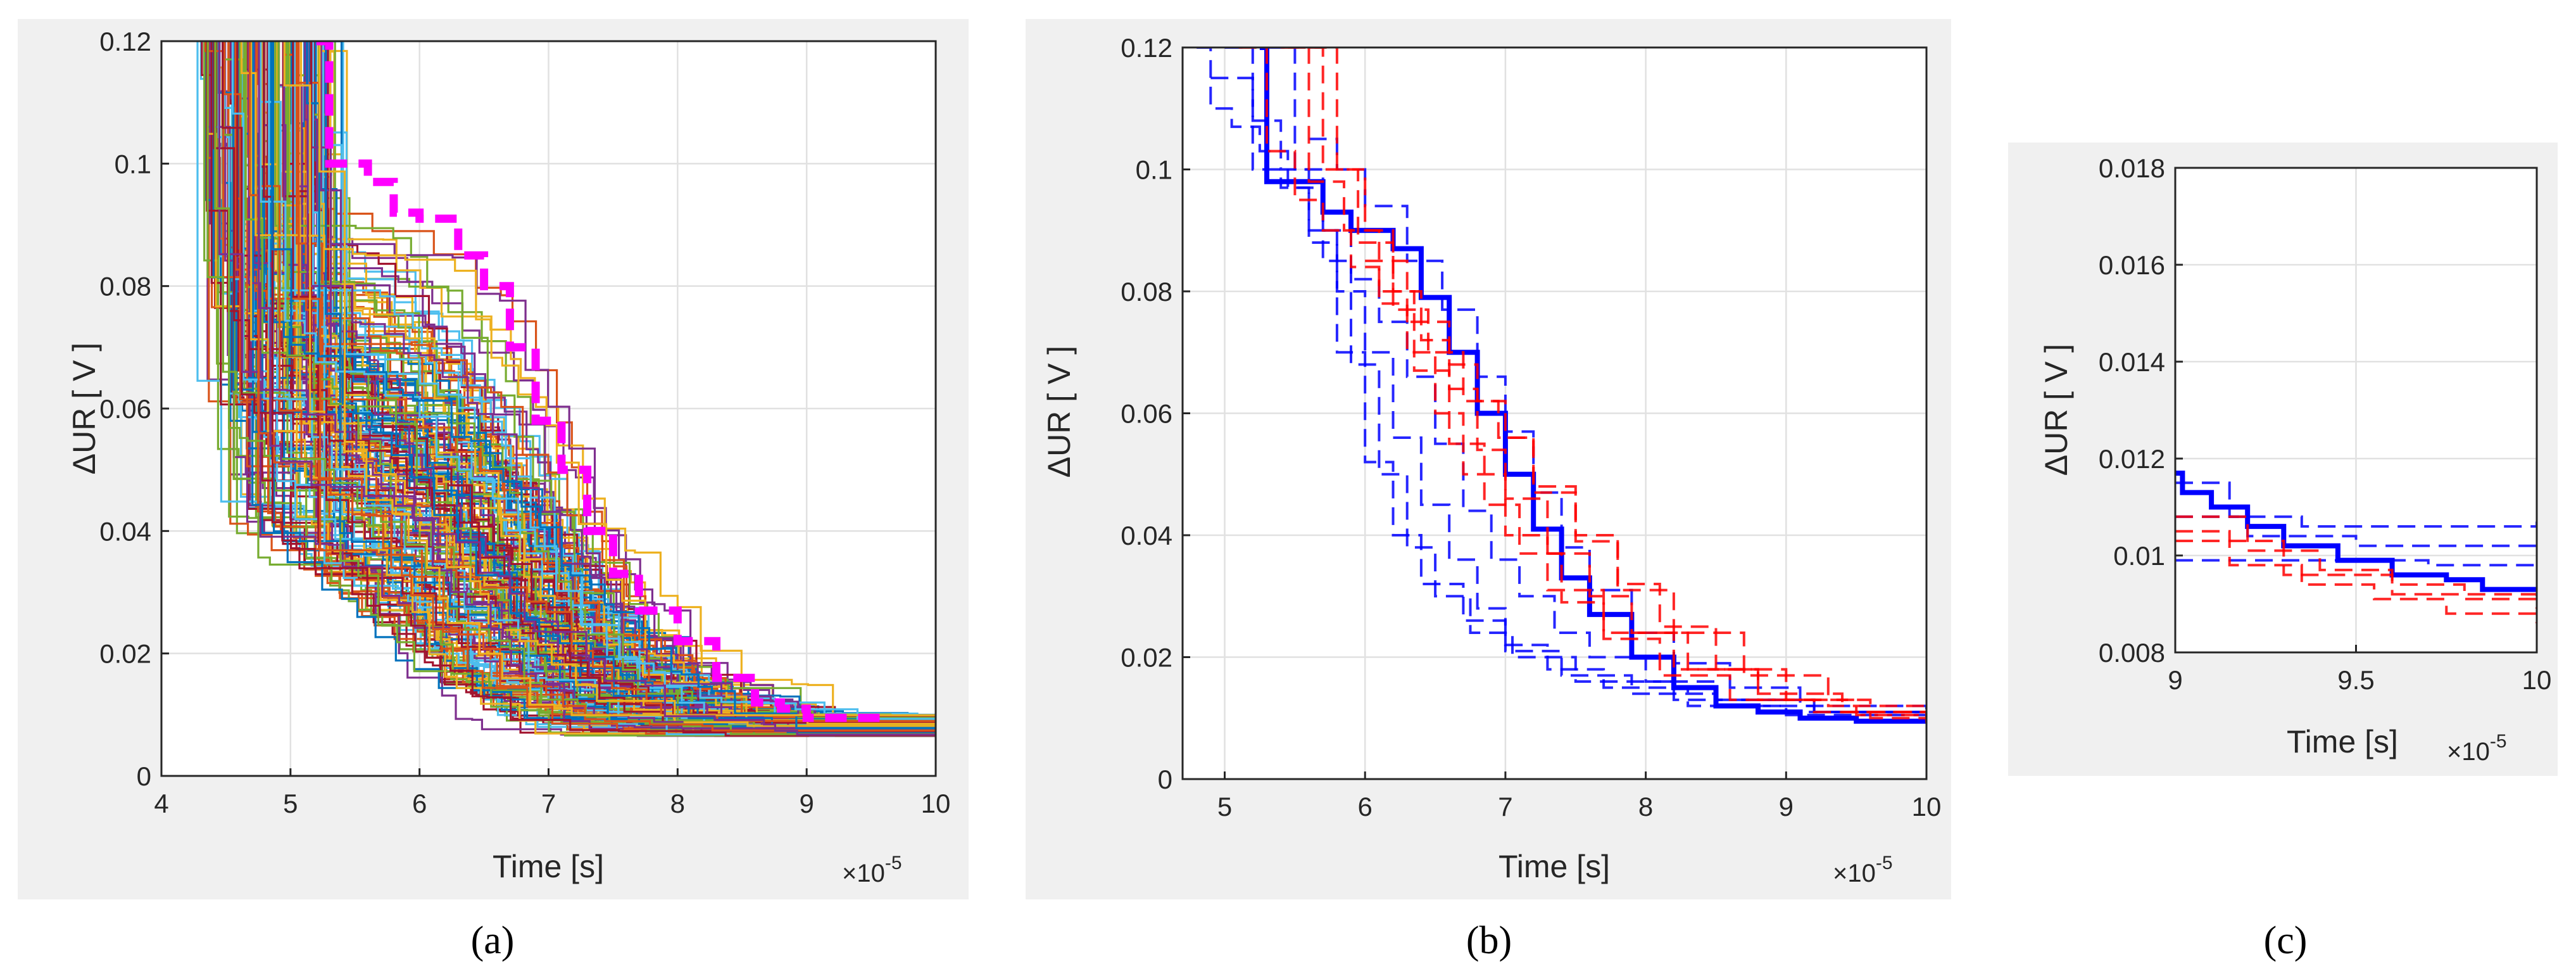 This screenshot has width=2576, height=971. I want to click on y-tick-label: 0.016, so click(2132, 265).